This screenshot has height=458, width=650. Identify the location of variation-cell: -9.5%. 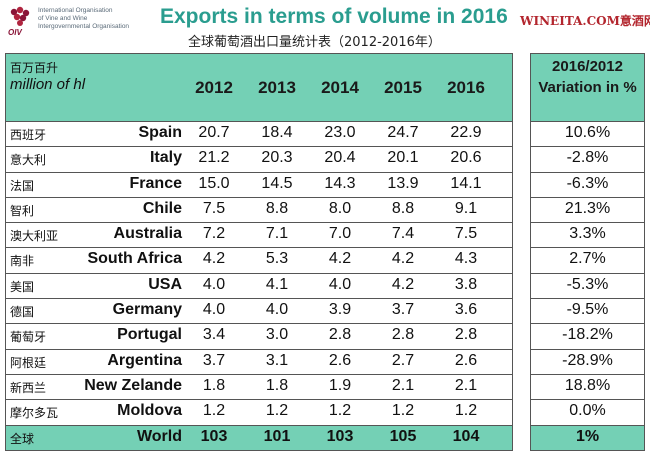
(587, 310).